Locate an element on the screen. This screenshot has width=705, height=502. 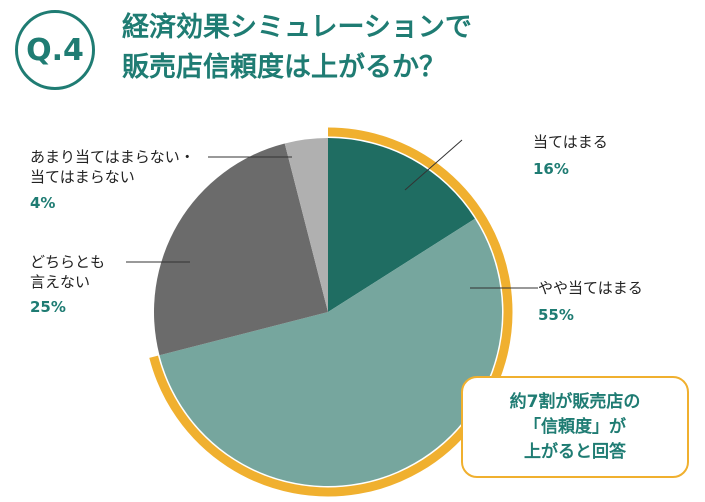
label-atehamaru: 当てはまる is located at coordinates (570, 142).